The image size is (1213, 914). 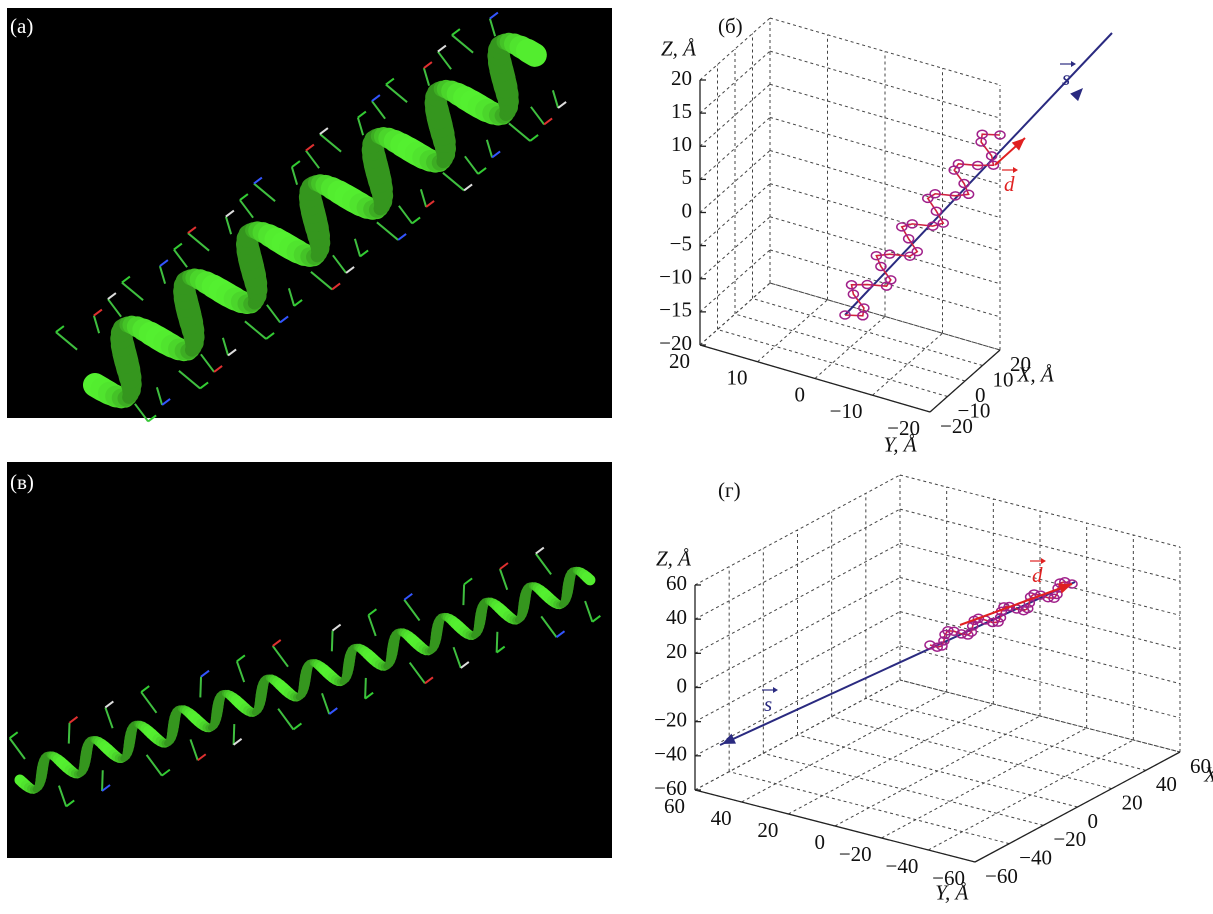 What do you see at coordinates (681, 243) in the screenshot?
I see `z-tick-label: −5` at bounding box center [681, 243].